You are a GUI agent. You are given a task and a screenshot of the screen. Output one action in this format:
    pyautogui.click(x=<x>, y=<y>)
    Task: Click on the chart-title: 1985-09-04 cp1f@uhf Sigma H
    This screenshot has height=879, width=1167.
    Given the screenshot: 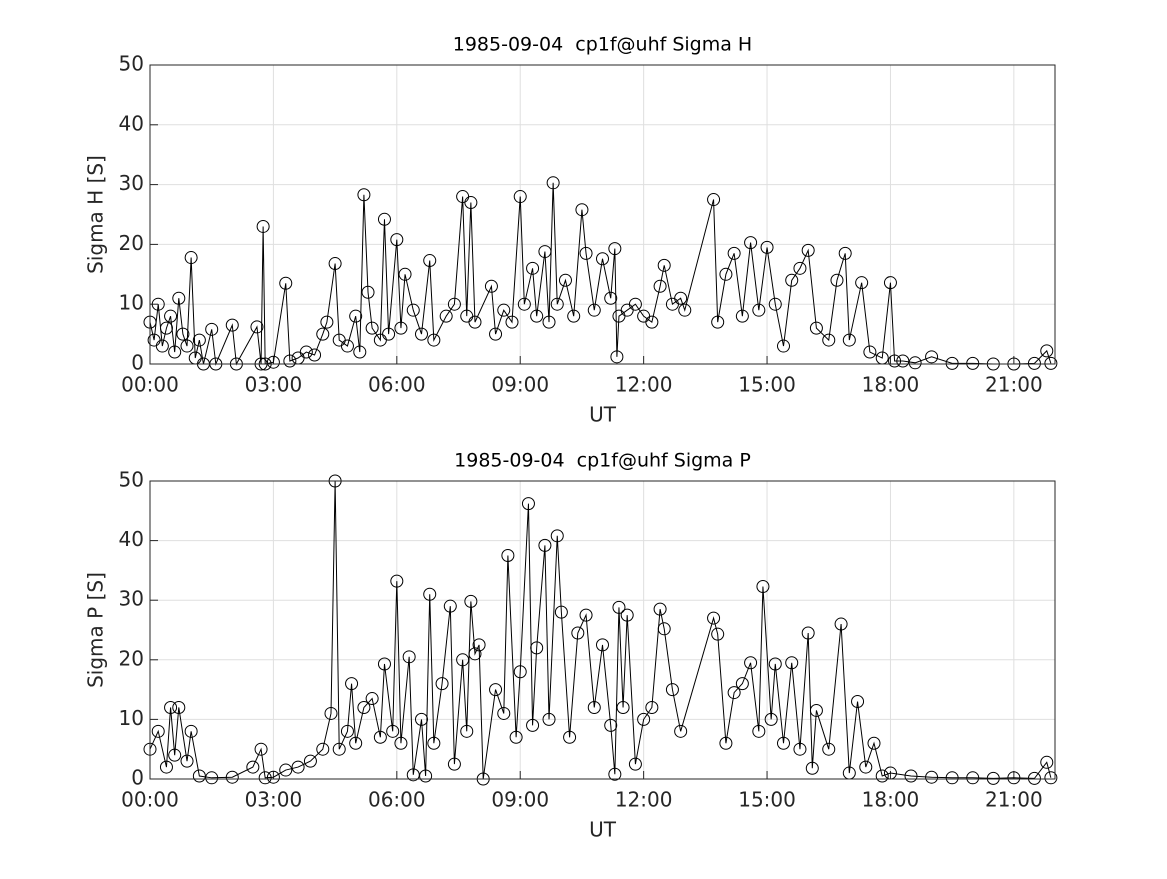 What is the action you would take?
    pyautogui.click(x=602, y=45)
    